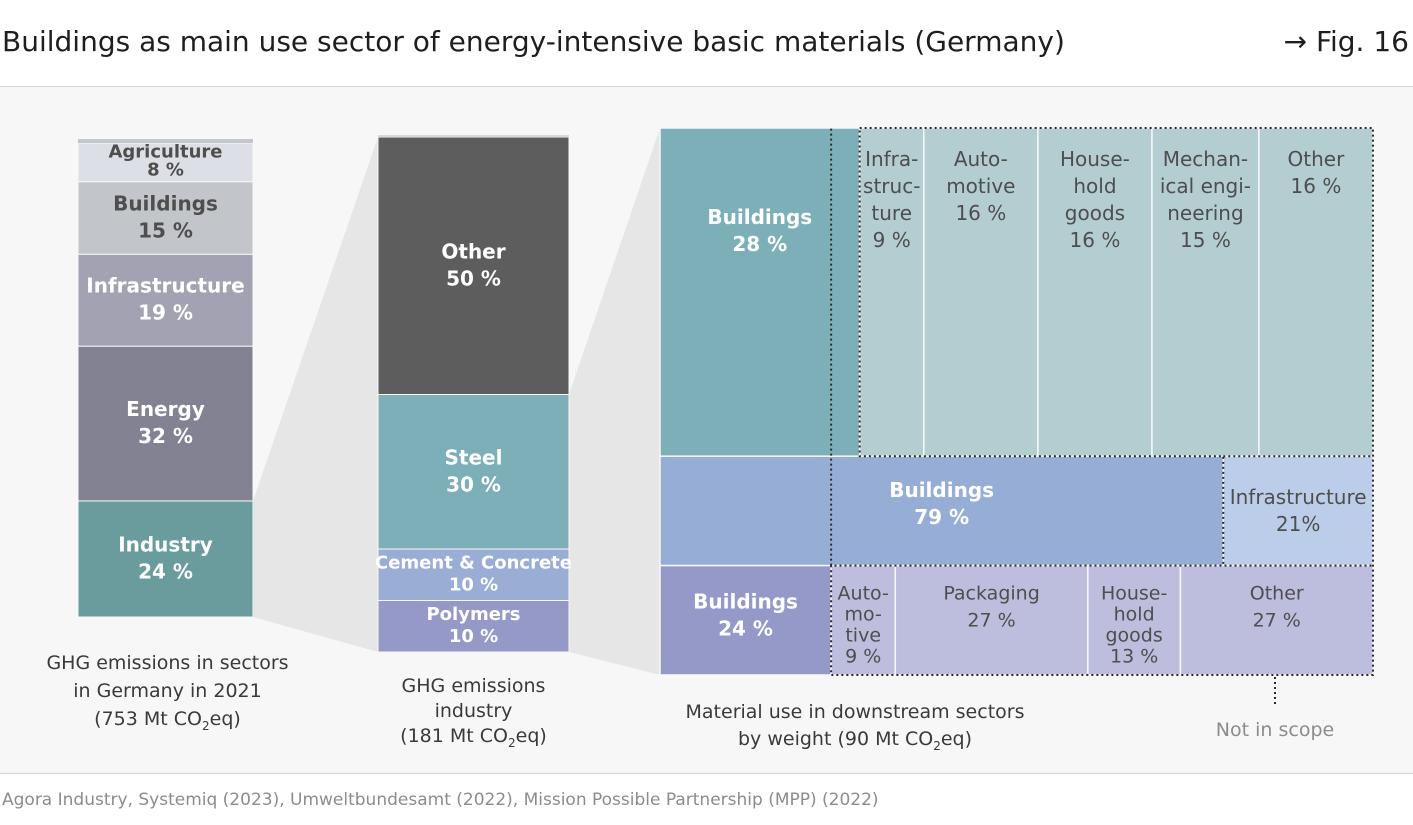 The width and height of the screenshot is (1413, 825). I want to click on sector-label-industry: Industry, so click(165, 544).